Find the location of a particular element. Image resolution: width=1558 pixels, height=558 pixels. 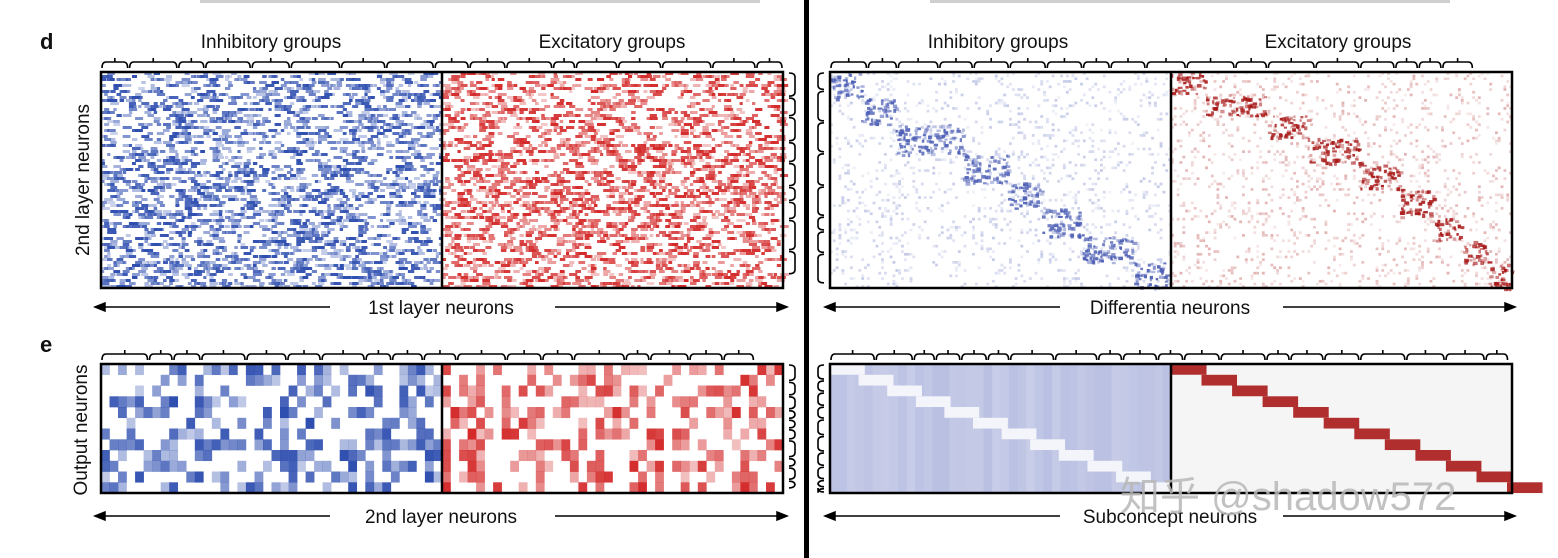

e-left-x-axis-label: 2nd layer neurons is located at coordinates (441, 517).